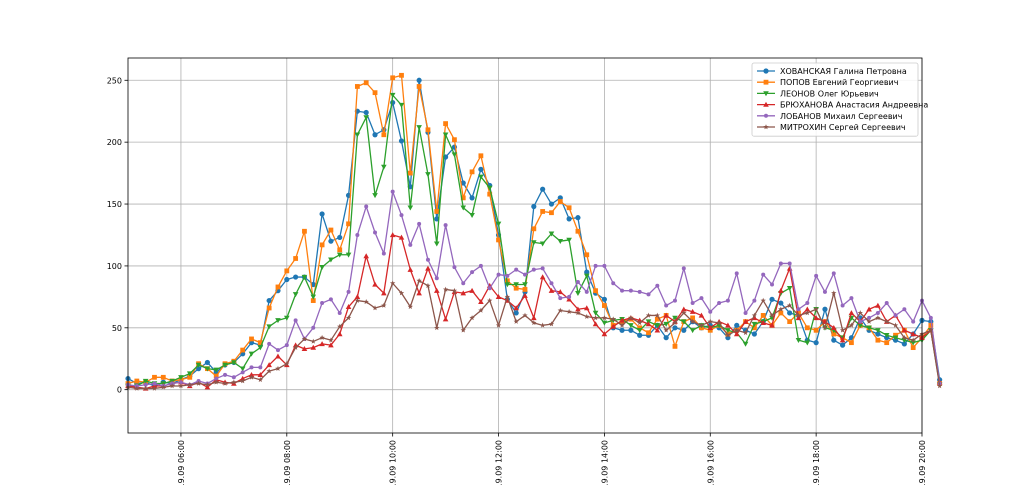 This screenshot has width=1024, height=485. What do you see at coordinates (839, 82) in the screenshot?
I see `legend-label: ПОПОВ Евгений Георгиевич` at bounding box center [839, 82].